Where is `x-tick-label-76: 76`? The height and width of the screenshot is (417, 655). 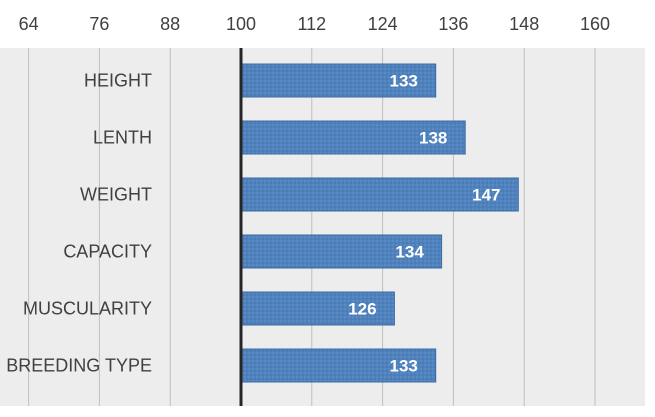 x-tick-label-76: 76 is located at coordinates (99, 24).